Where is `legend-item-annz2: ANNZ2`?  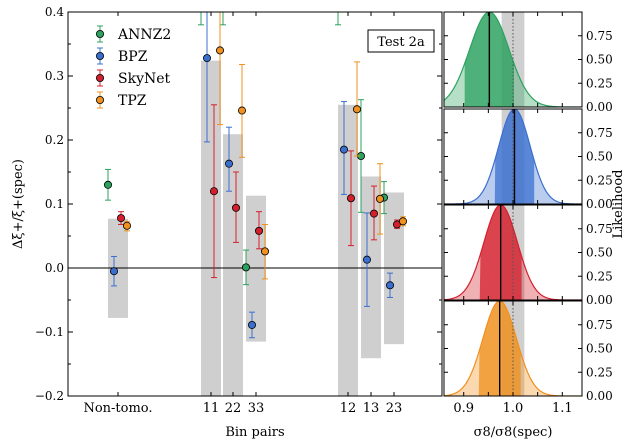 legend-item-annz2: ANNZ2 is located at coordinates (133, 34).